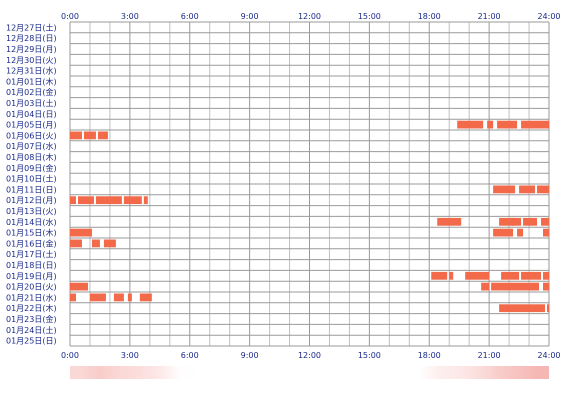  Describe the element at coordinates (31, 211) in the screenshot. I see `day-label: 01月13日(火)` at that location.